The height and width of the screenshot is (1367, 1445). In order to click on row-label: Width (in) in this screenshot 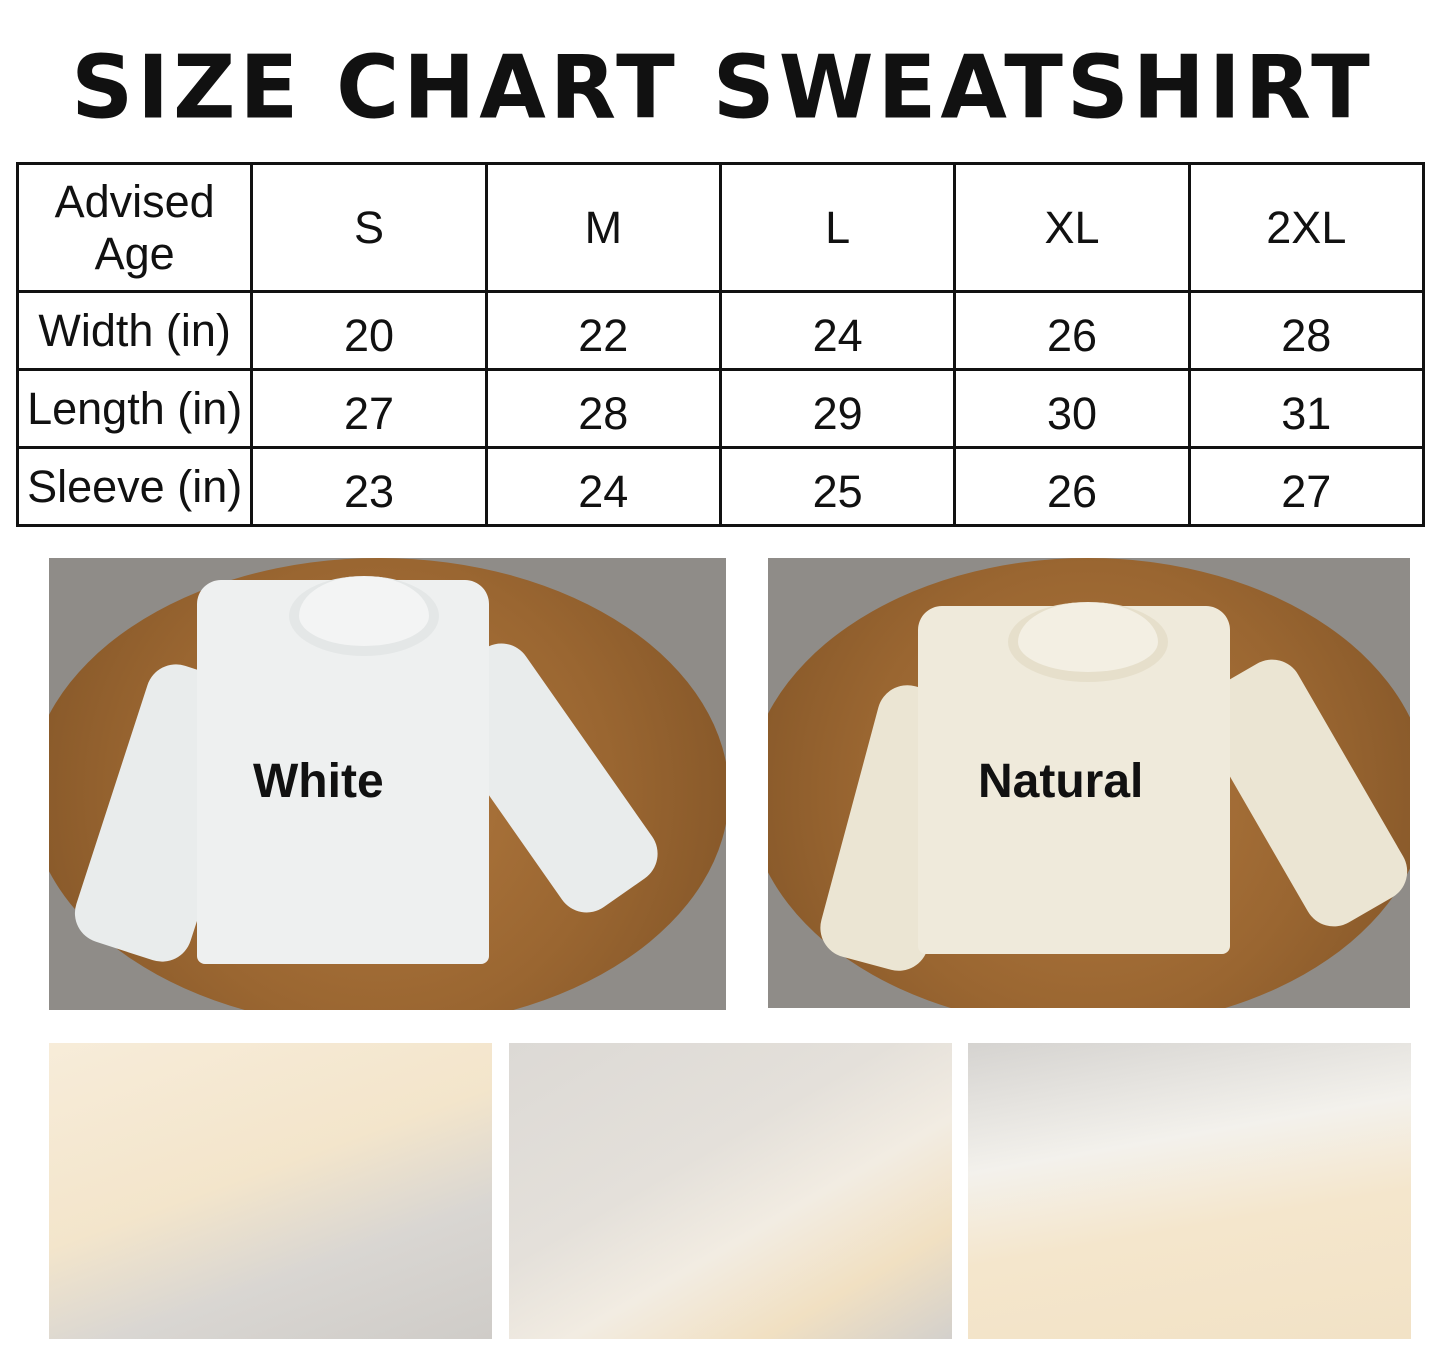, I will do `click(134, 331)`.